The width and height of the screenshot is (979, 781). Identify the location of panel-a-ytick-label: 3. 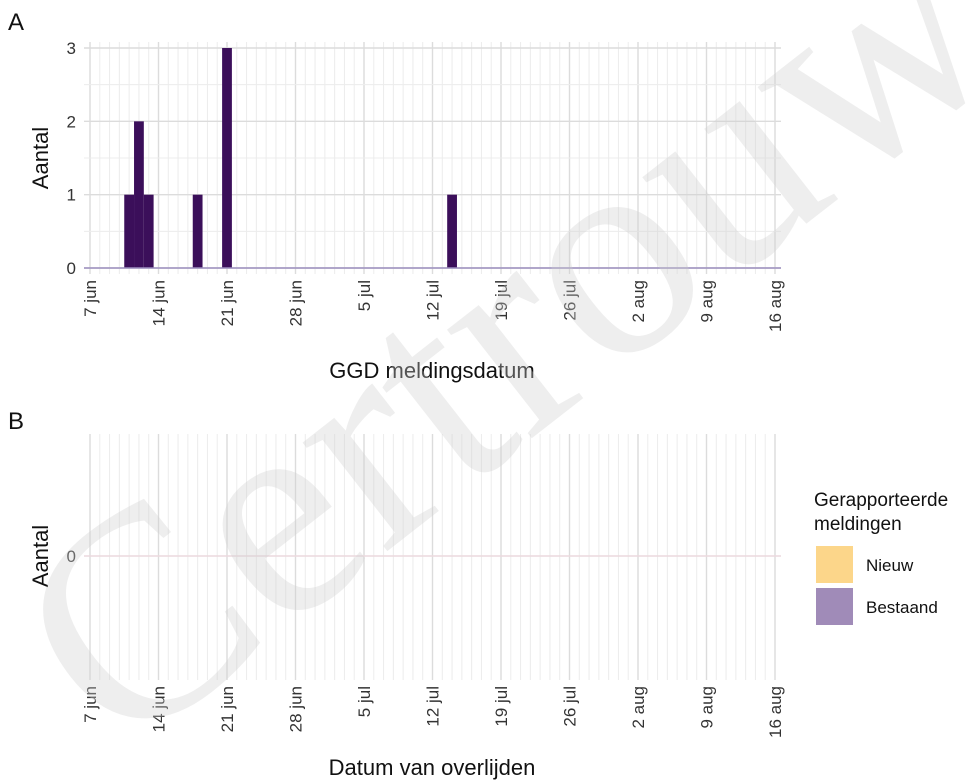
(71, 48).